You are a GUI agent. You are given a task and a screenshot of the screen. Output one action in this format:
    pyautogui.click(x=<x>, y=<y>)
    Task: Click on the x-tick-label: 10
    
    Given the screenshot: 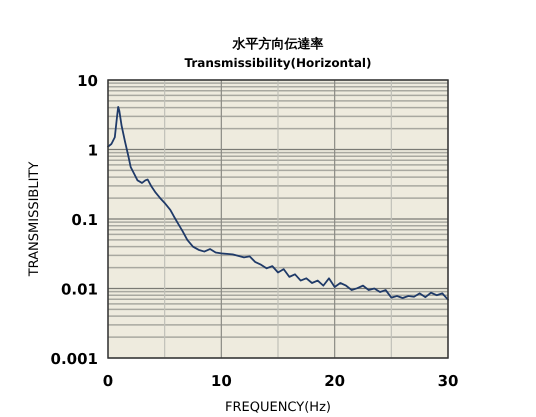 What is the action you would take?
    pyautogui.click(x=221, y=381)
    